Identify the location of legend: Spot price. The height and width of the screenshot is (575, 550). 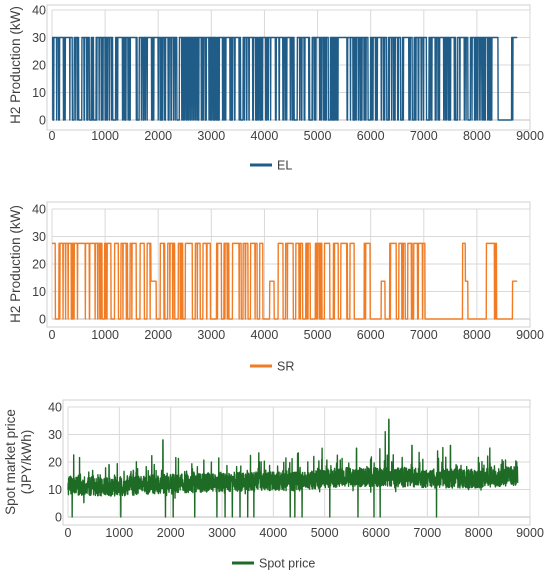
(273, 564).